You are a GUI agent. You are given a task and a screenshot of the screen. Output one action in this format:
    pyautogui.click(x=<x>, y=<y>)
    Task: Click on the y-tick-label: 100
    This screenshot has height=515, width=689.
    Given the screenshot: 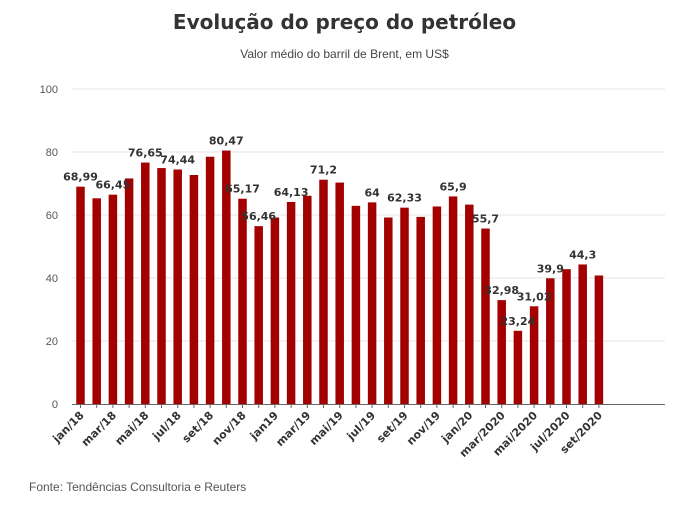 What is the action you would take?
    pyautogui.click(x=49, y=90)
    